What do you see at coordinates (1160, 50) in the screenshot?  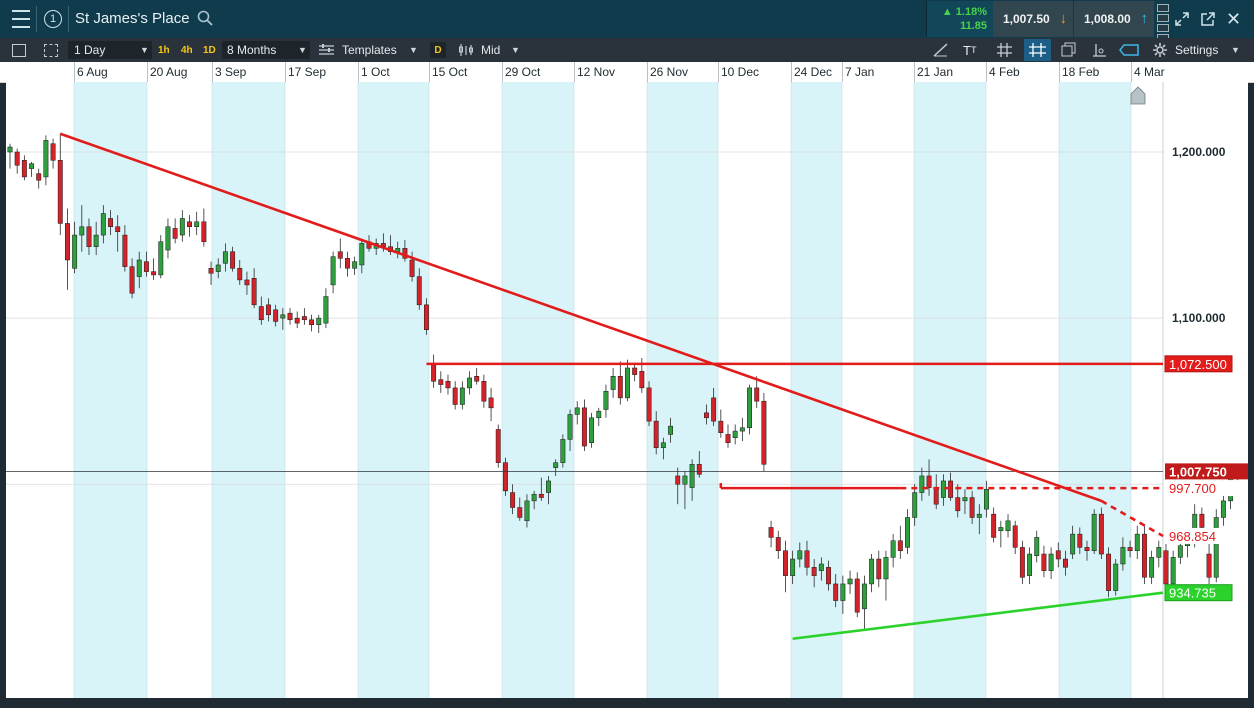 I see `gear-icon` at bounding box center [1160, 50].